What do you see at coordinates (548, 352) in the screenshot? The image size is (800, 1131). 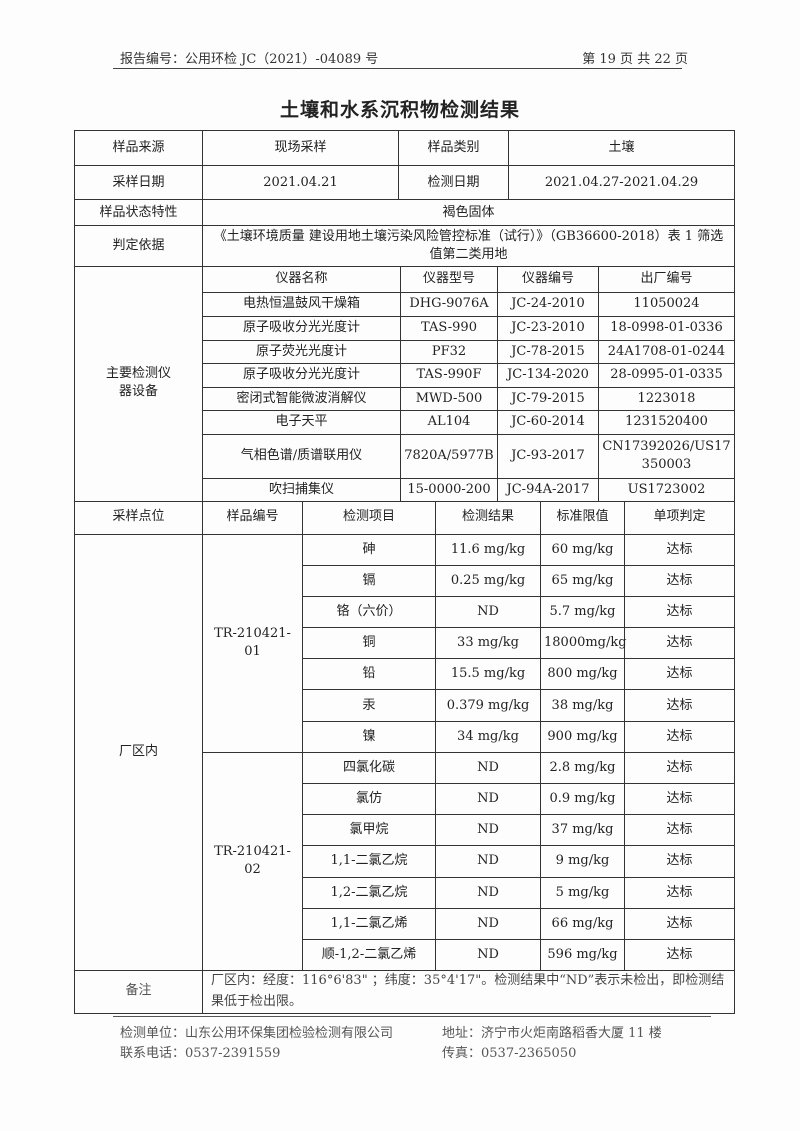 I see `instrument-id: JC-78-2015` at bounding box center [548, 352].